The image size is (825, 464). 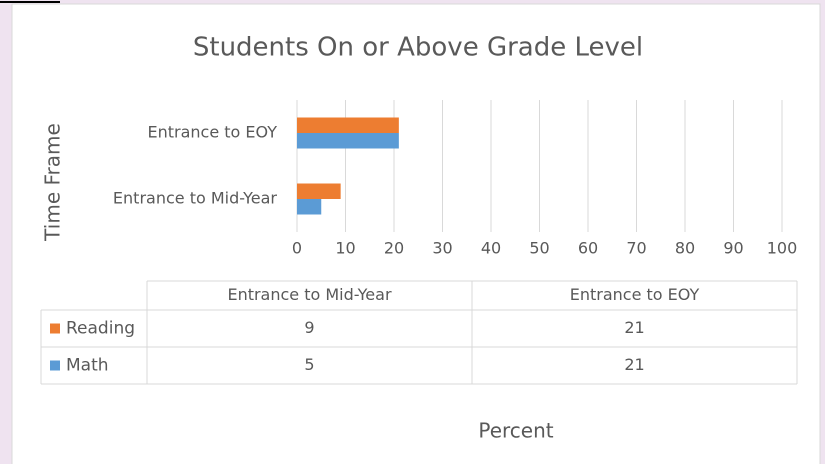 What do you see at coordinates (491, 248) in the screenshot?
I see `x-tick-label: 40` at bounding box center [491, 248].